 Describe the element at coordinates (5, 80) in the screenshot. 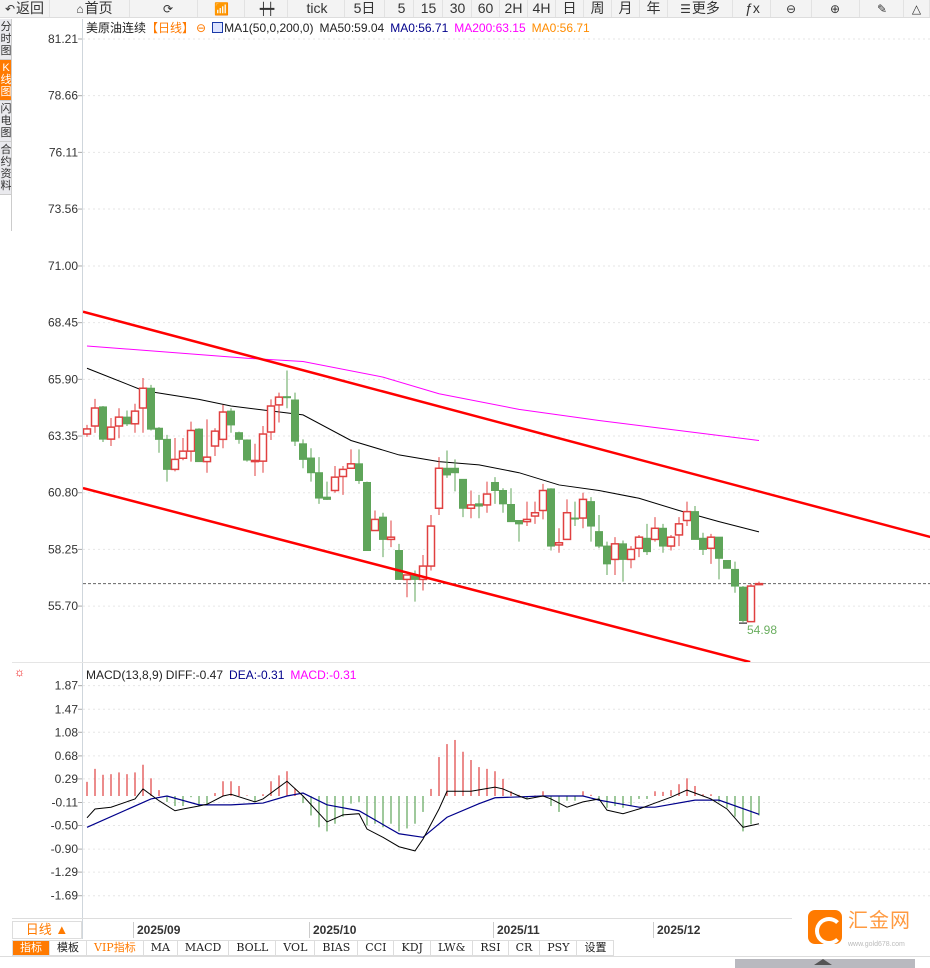

I see `view-tab-1: K线图` at that location.